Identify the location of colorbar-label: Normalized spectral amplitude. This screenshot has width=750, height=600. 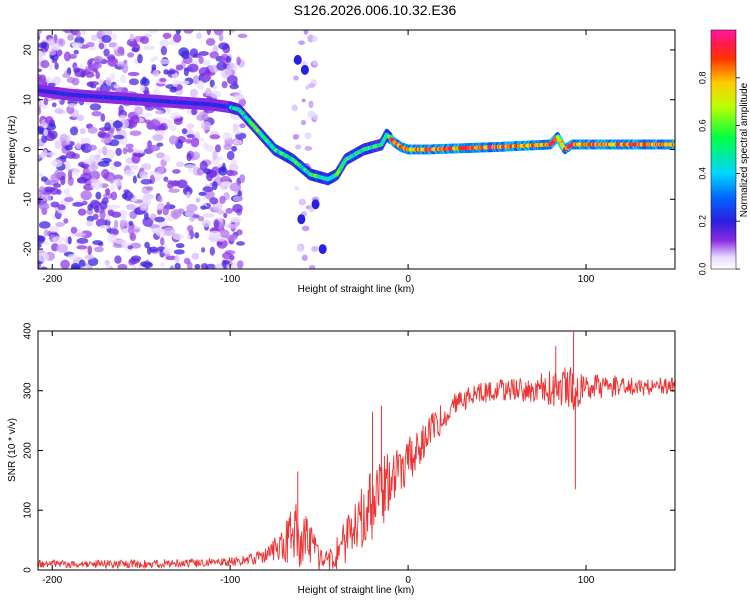
(744, 149).